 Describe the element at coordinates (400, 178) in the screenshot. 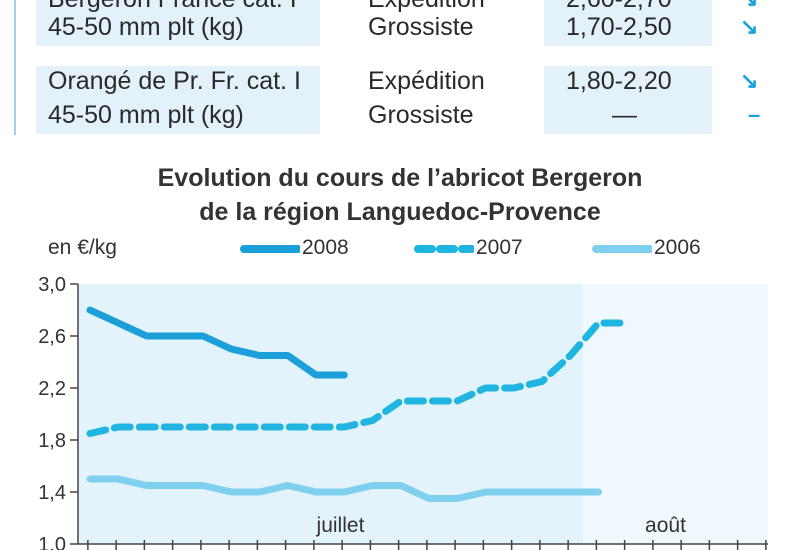

I see `chart-title: Evolution du cours de l’abricot Bergeron` at that location.